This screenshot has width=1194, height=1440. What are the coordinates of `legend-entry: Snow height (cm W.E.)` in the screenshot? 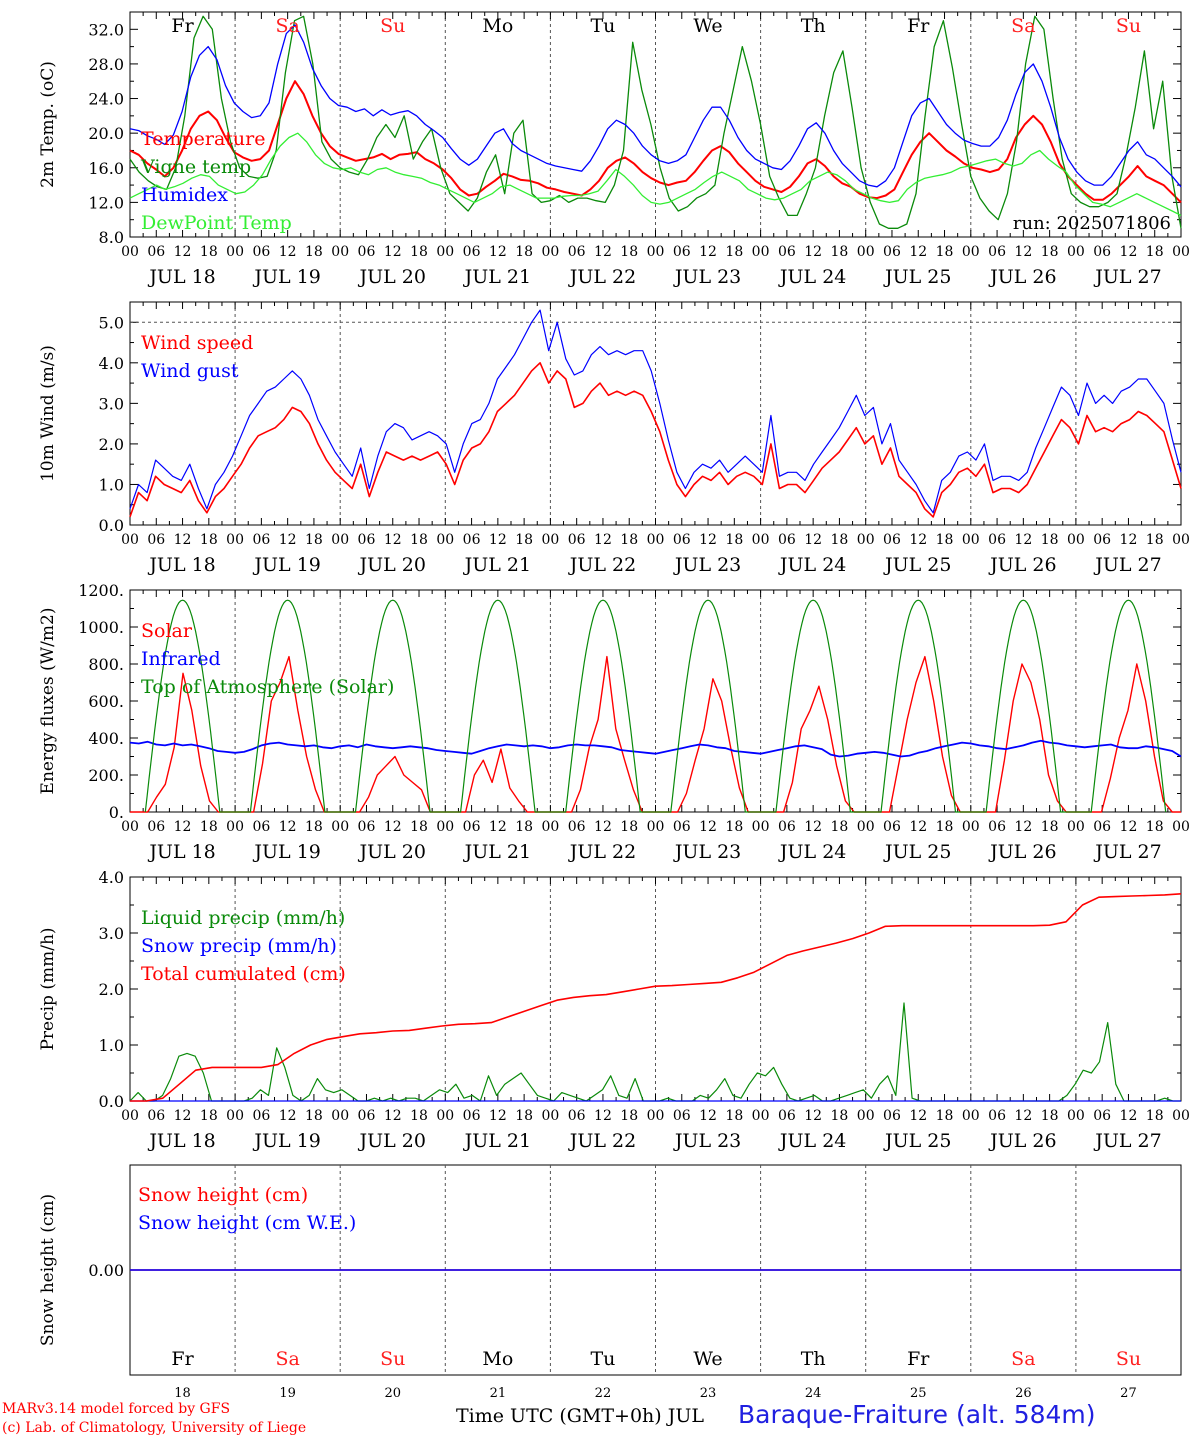 It's located at (247, 1223).